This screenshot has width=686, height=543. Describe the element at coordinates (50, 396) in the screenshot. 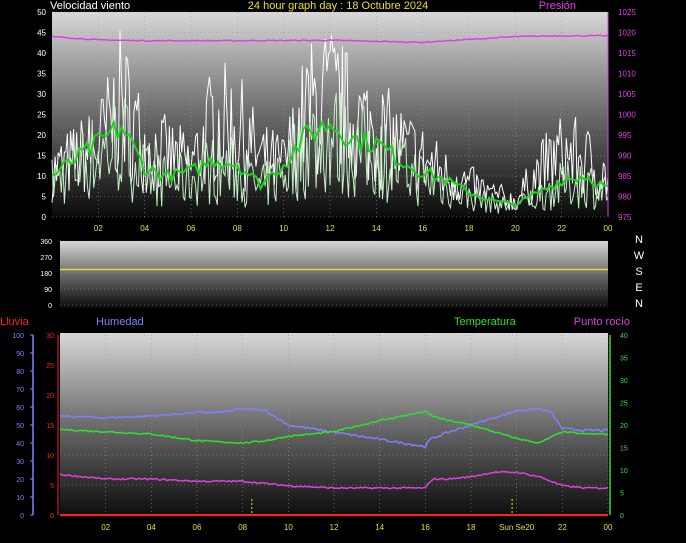

I see `rain-y-tick: 20` at that location.